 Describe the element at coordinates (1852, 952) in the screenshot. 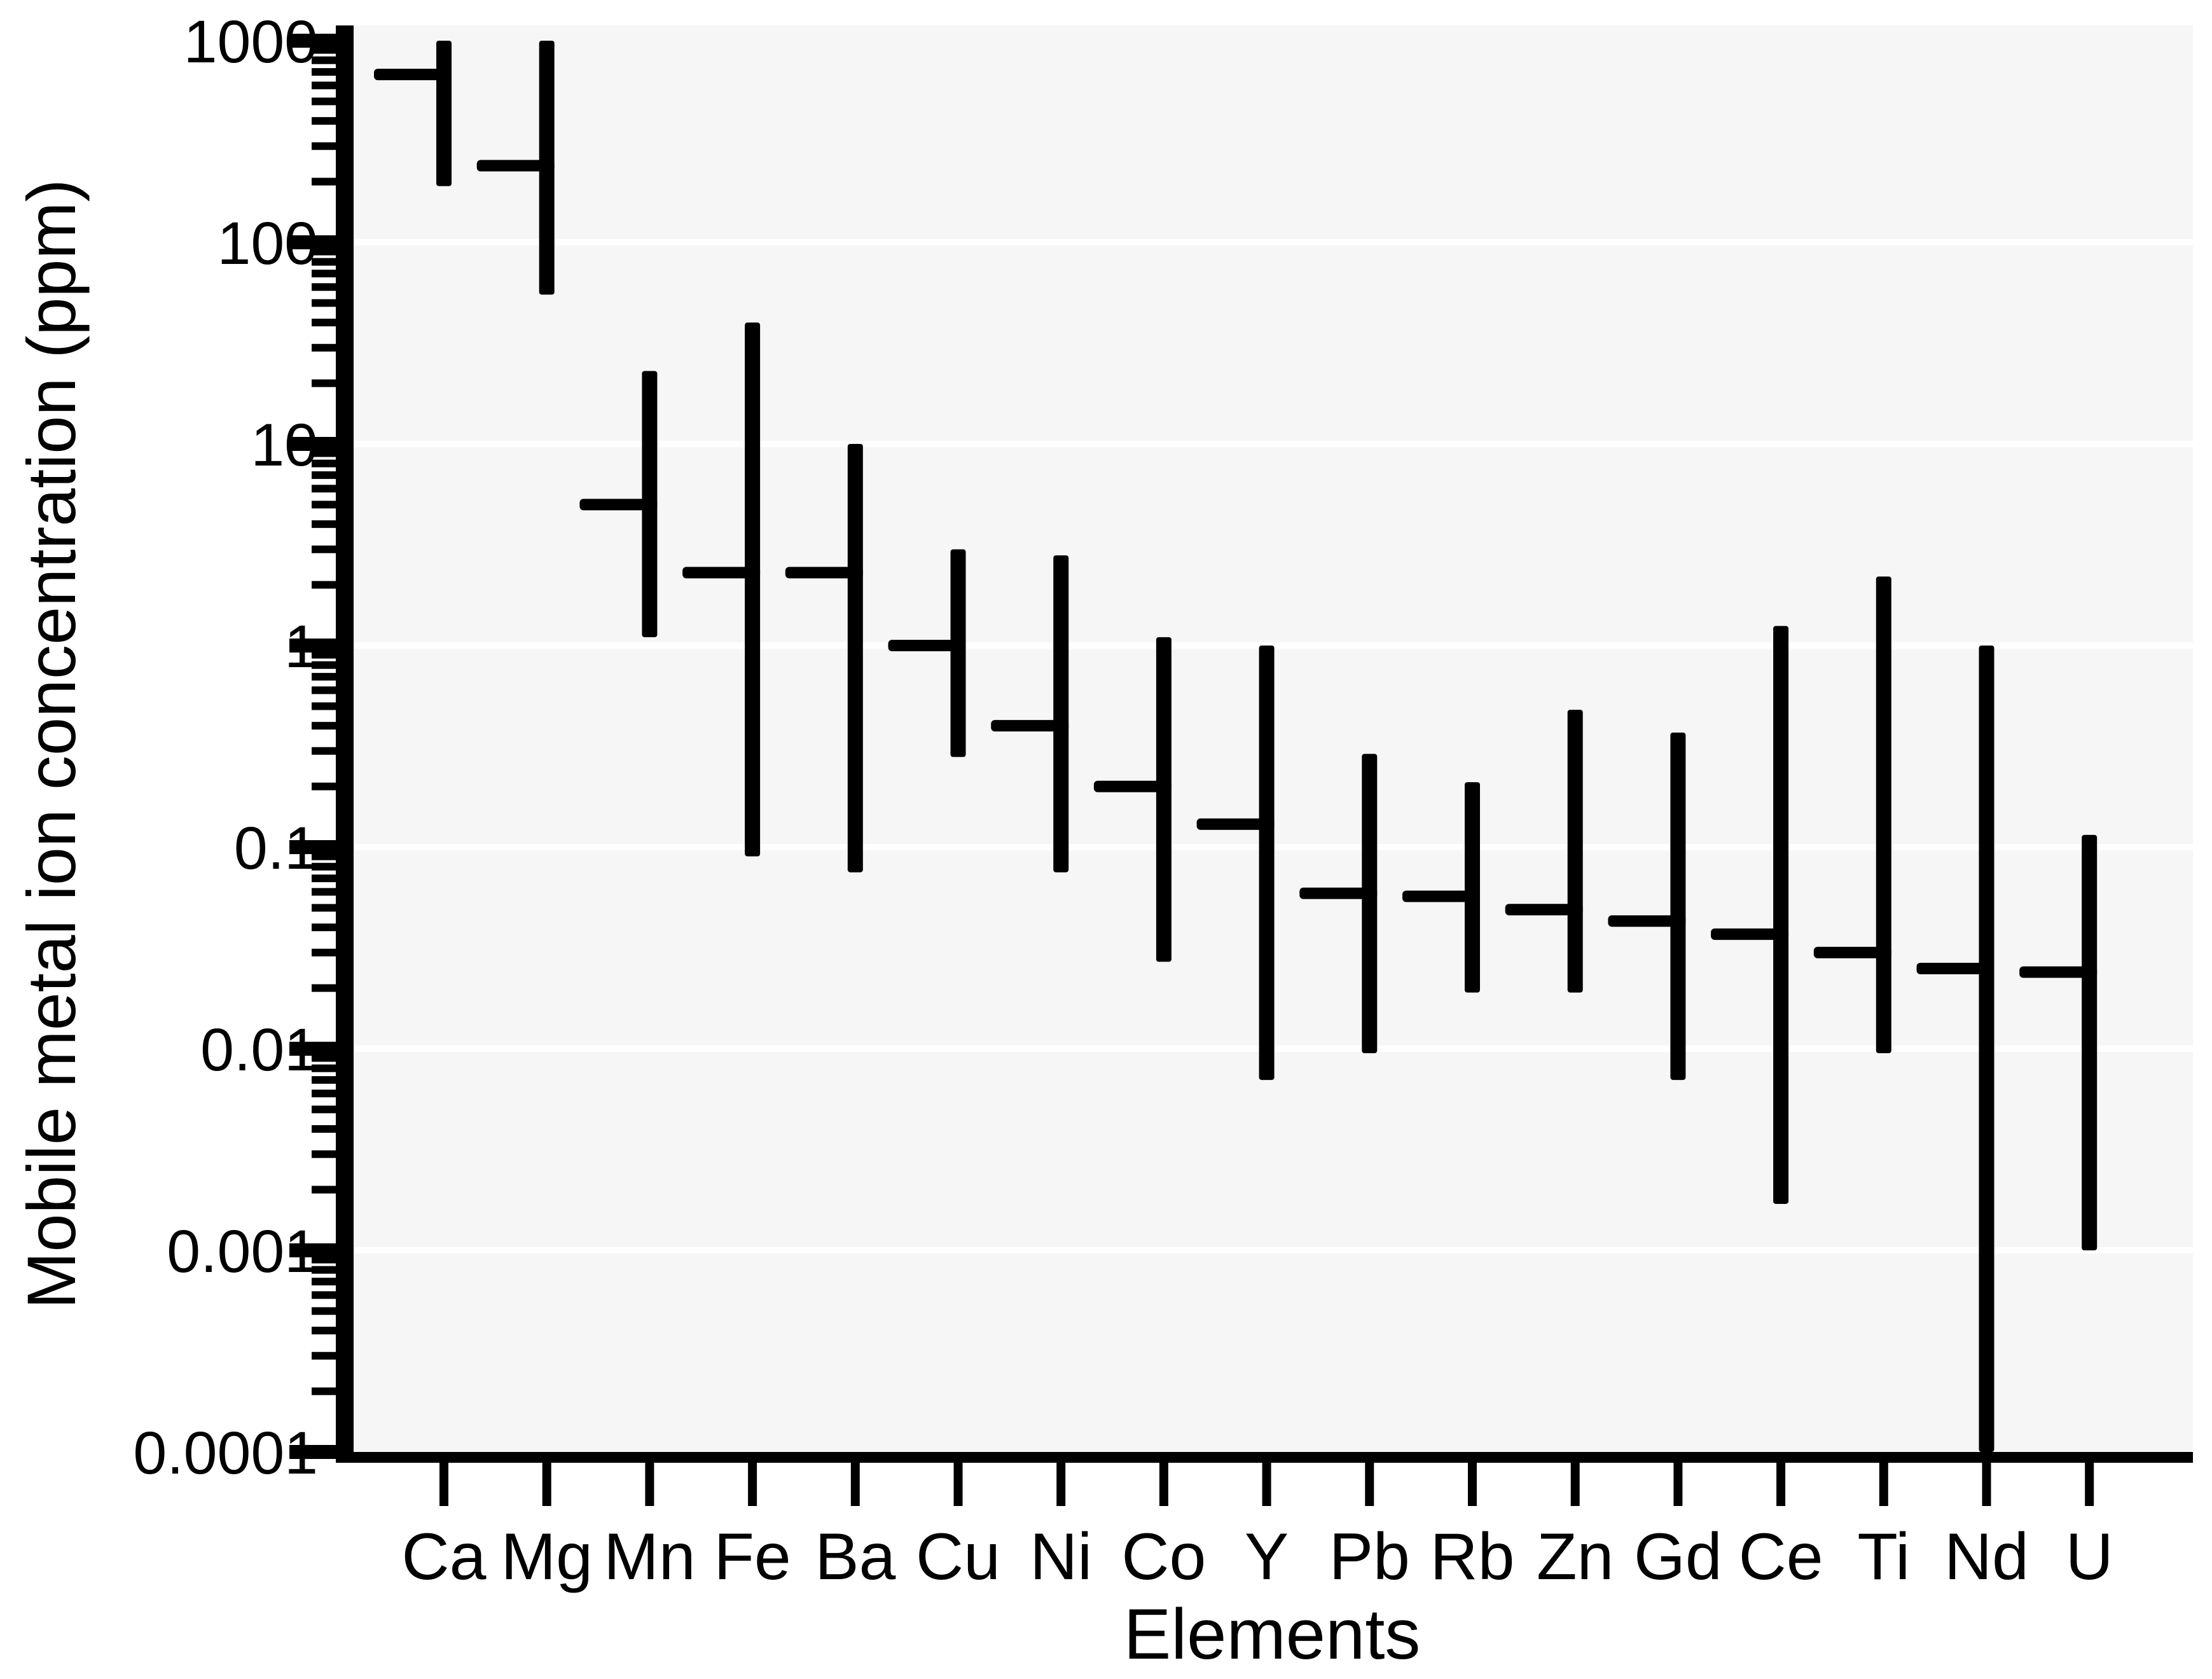

I see `median-tick-ti` at that location.